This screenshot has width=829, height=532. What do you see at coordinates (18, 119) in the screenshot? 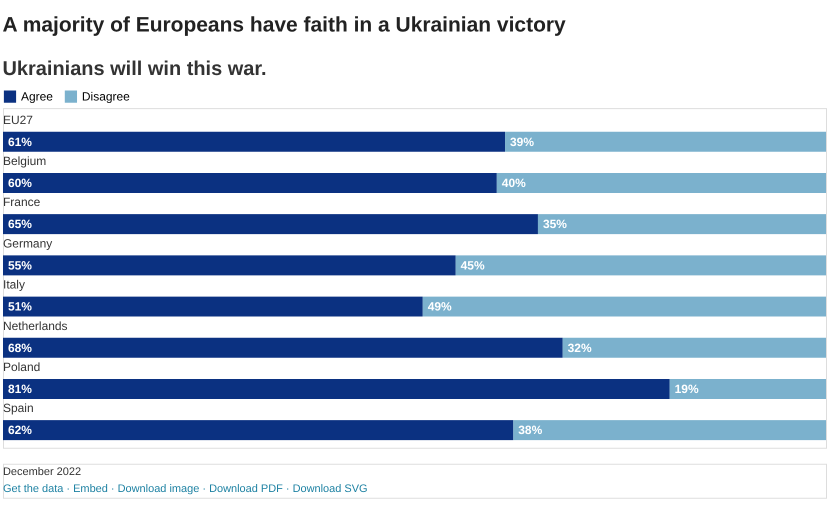
I see `y-tick-label: EU27` at bounding box center [18, 119].